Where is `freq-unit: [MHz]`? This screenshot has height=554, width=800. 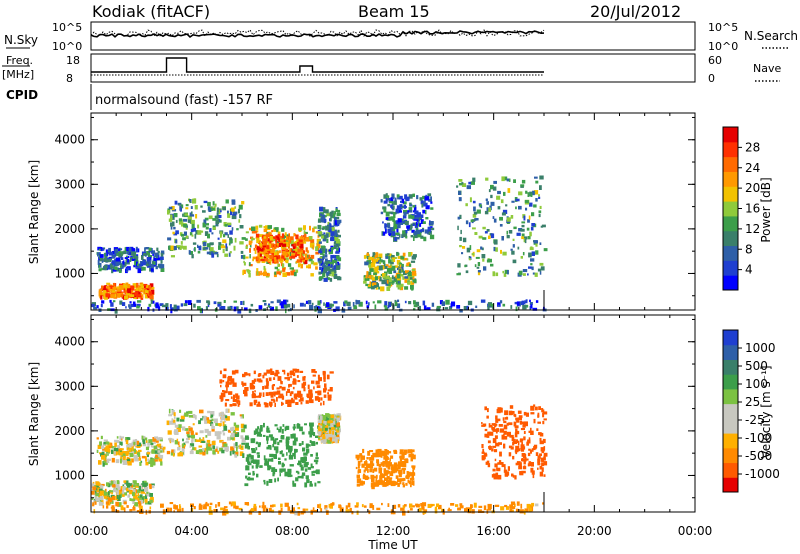 freq-unit: [MHz] is located at coordinates (18, 74).